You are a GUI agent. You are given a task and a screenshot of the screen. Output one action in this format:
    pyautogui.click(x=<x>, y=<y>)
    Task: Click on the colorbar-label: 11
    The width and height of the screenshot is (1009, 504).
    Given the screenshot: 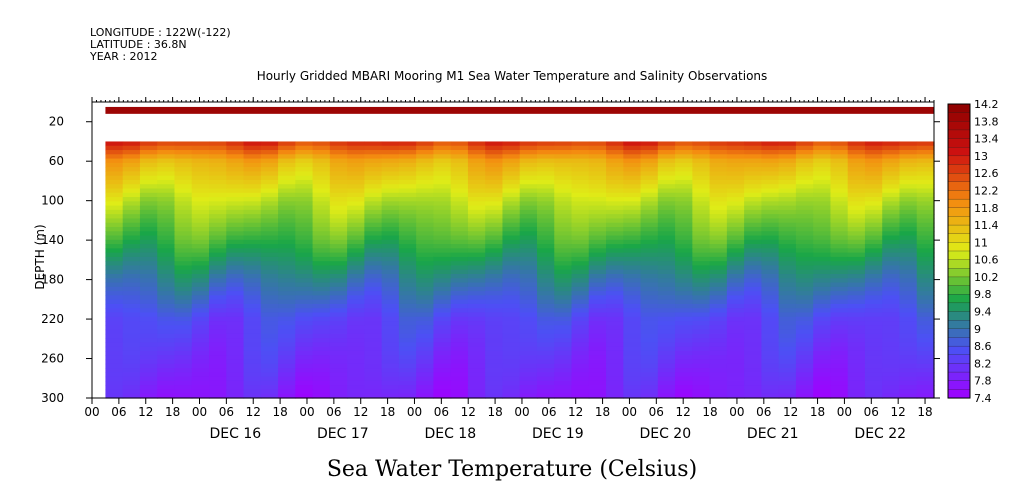 What is the action you would take?
    pyautogui.click(x=981, y=242)
    